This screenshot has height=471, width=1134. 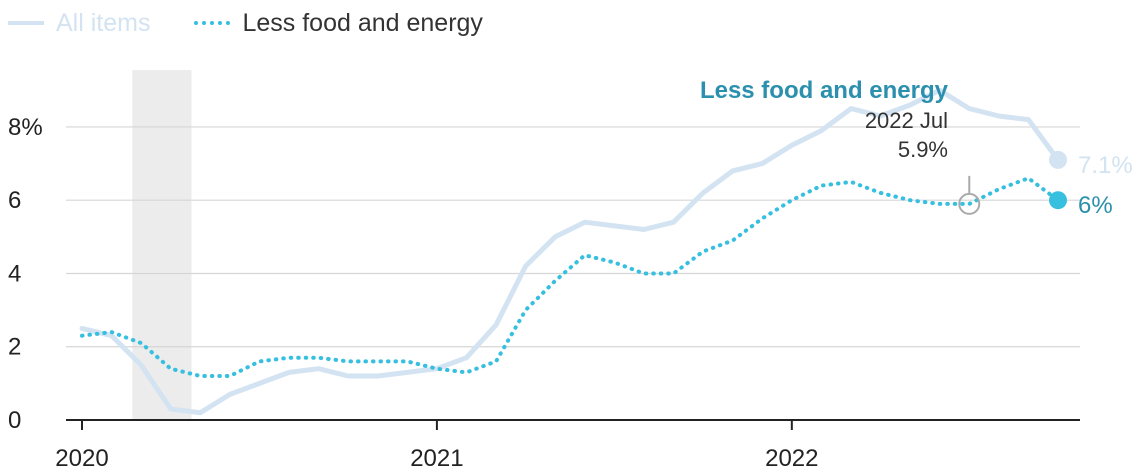 I want to click on legend-label: All items, so click(x=103, y=22).